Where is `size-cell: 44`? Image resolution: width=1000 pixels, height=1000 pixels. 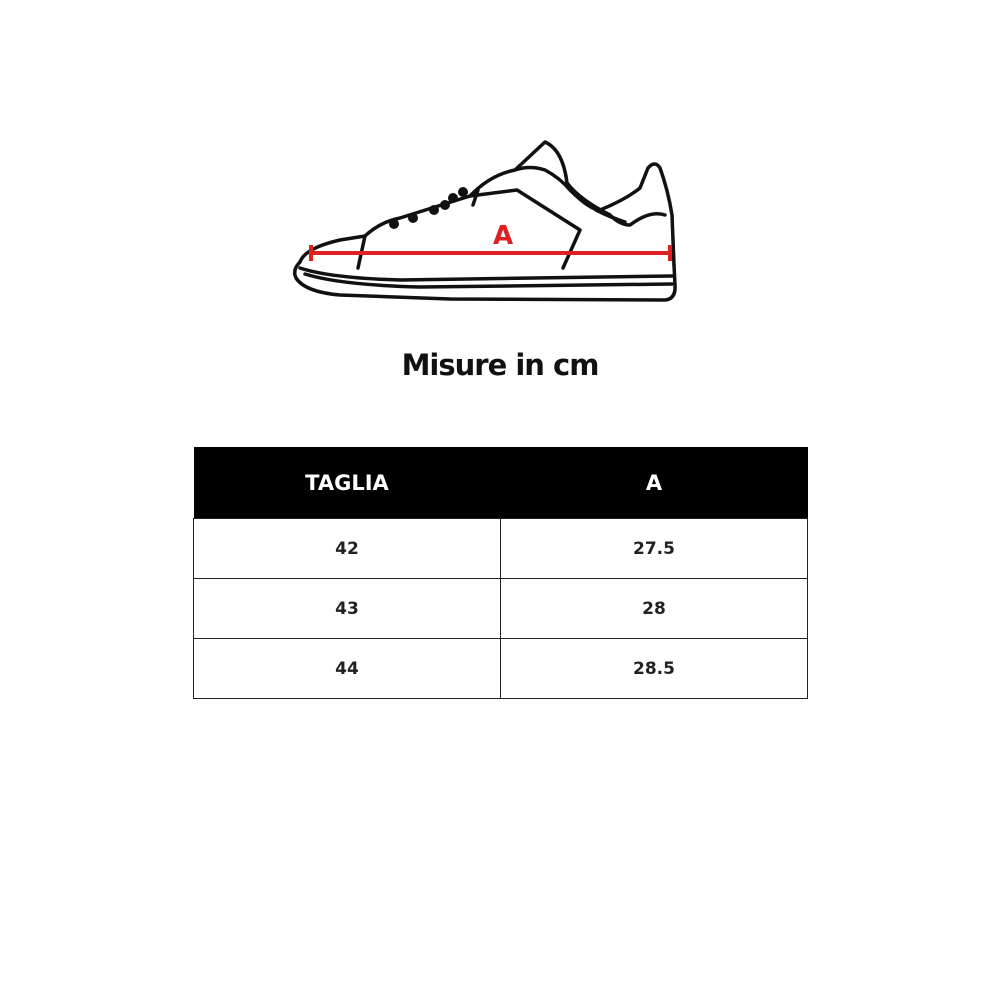 size-cell: 44 is located at coordinates (347, 668).